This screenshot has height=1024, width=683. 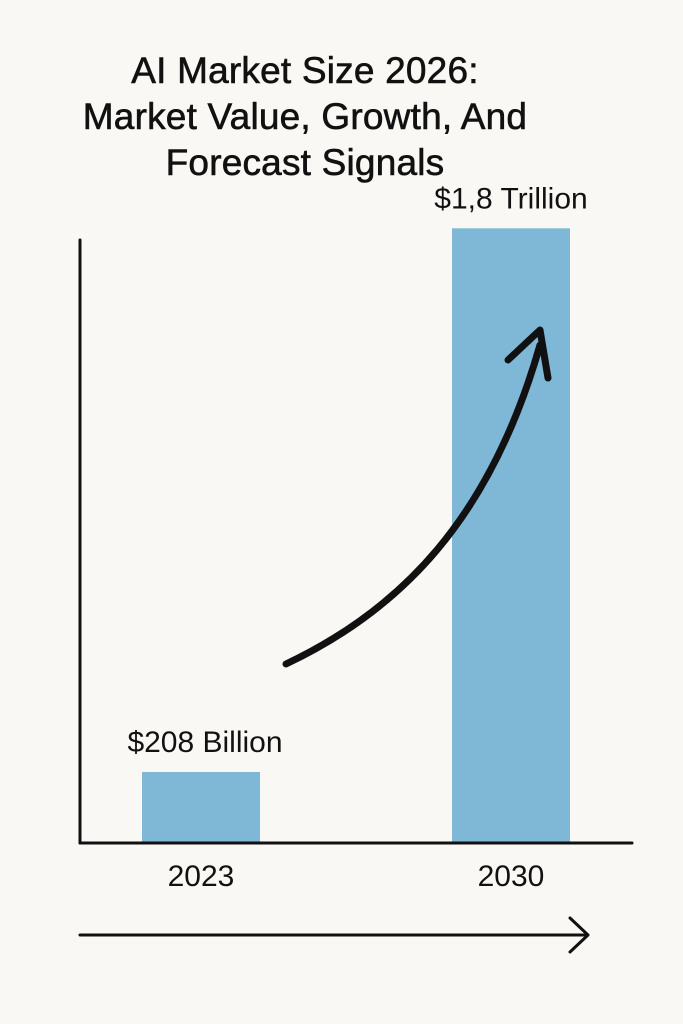 I want to click on bar-2030, so click(x=511, y=536).